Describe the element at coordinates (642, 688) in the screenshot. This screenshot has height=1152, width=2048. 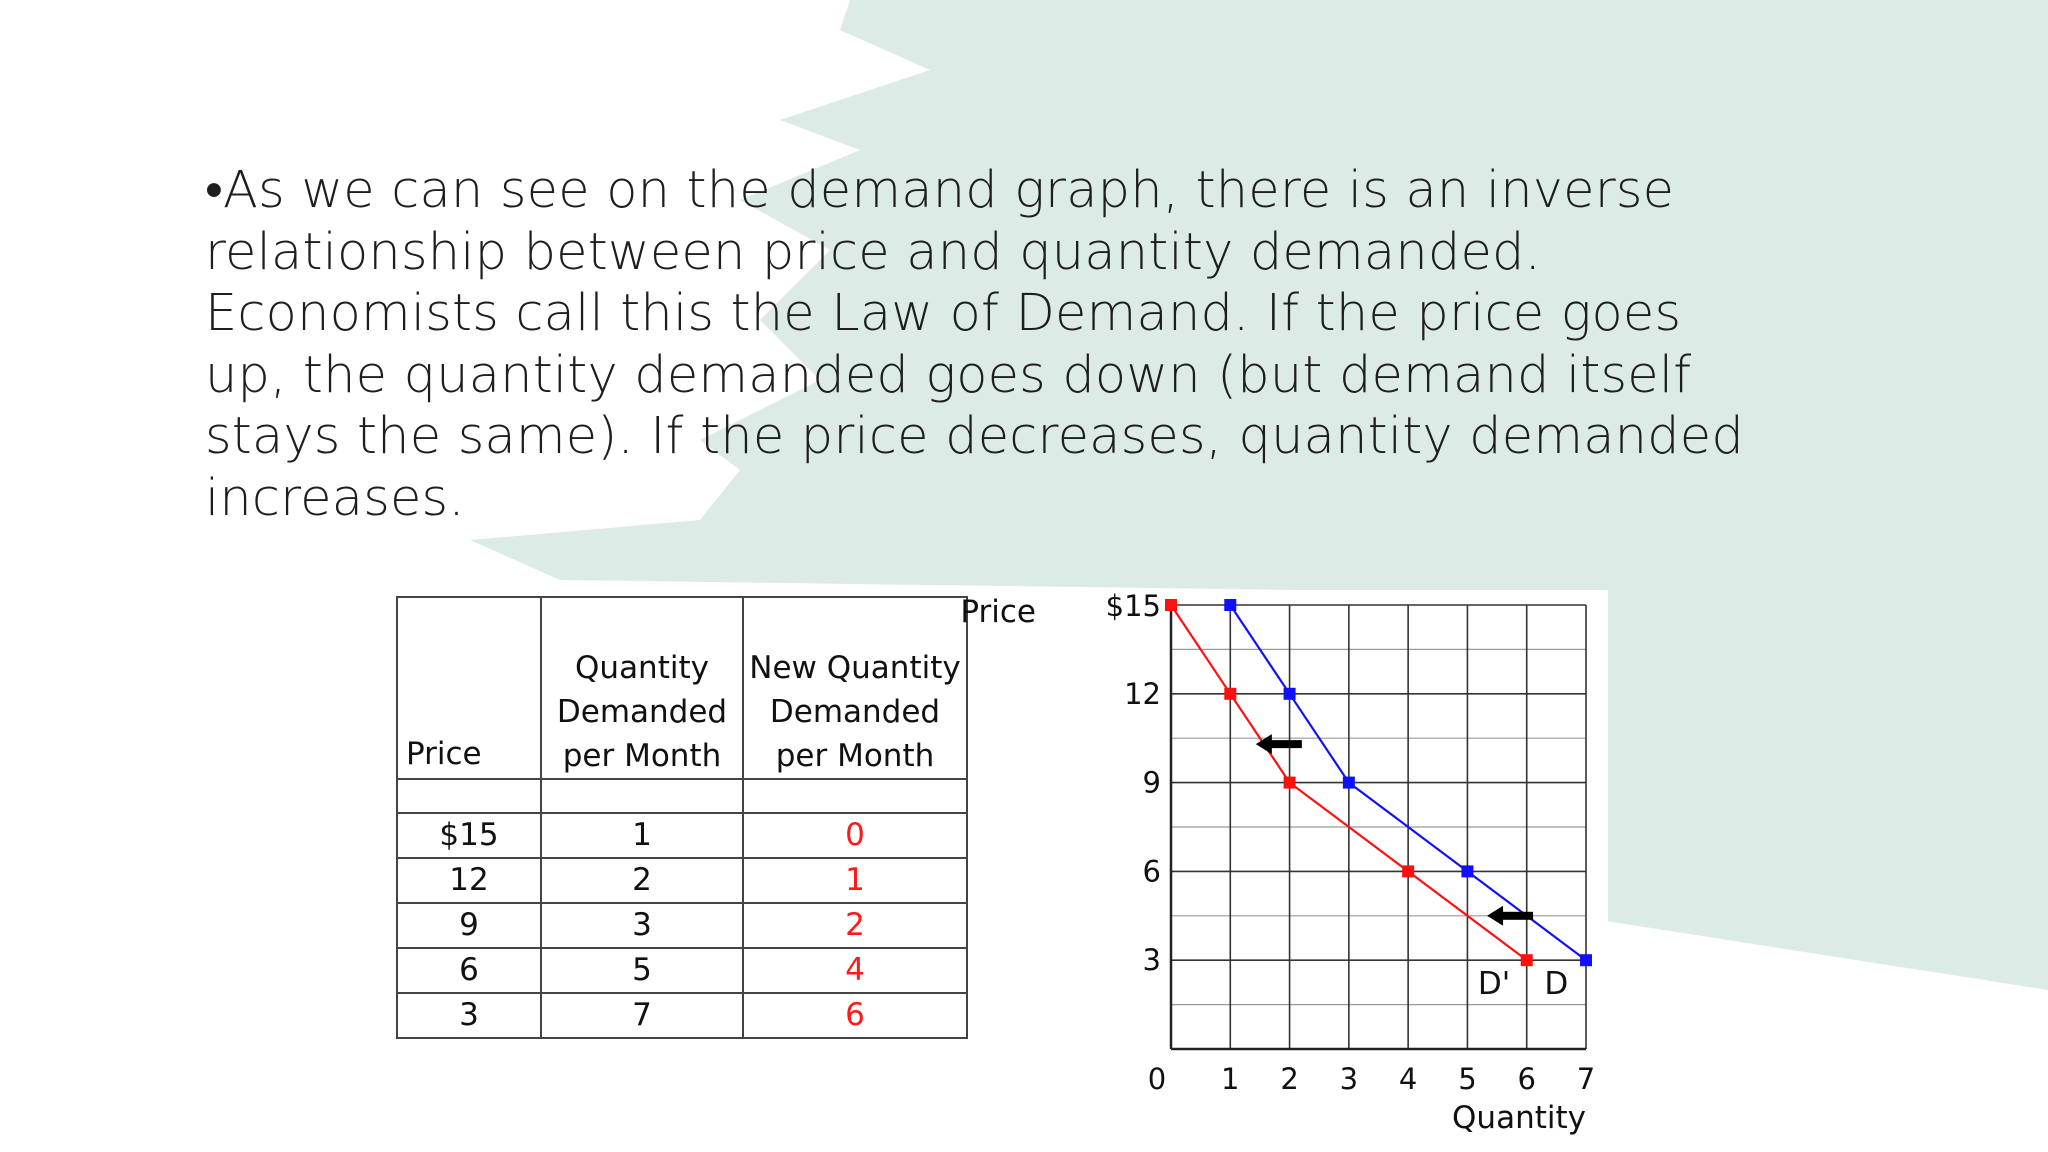
I see `header-quantity-demanded: Quantity Demanded per Month` at that location.